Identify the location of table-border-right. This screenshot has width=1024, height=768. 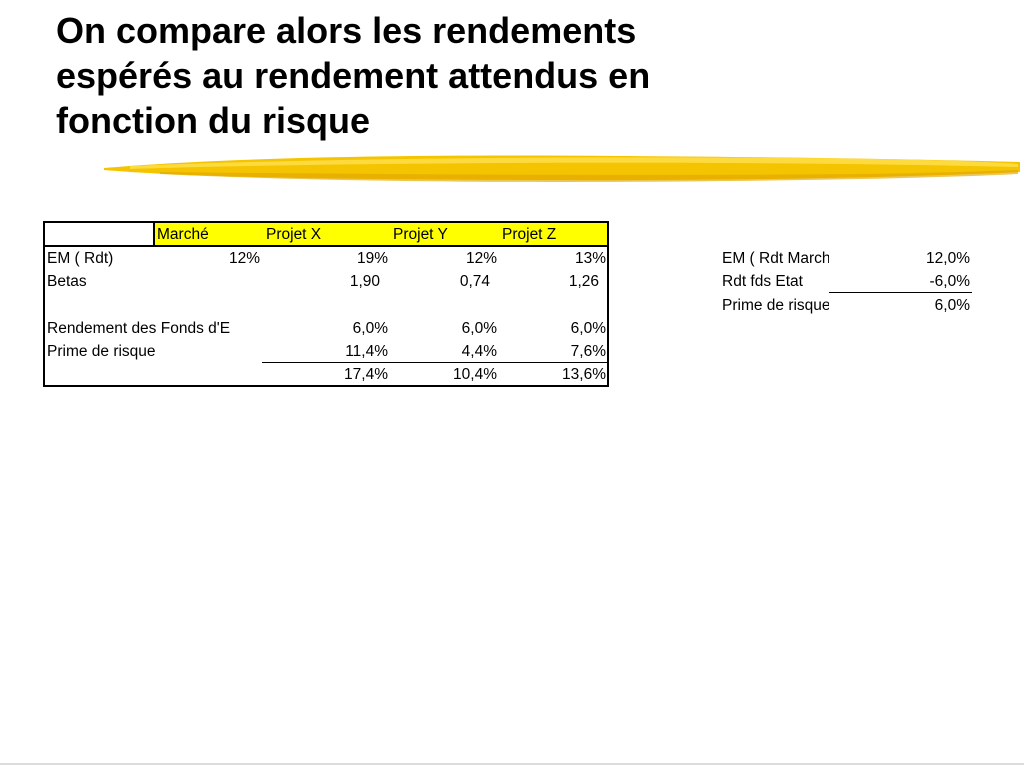
(608, 304).